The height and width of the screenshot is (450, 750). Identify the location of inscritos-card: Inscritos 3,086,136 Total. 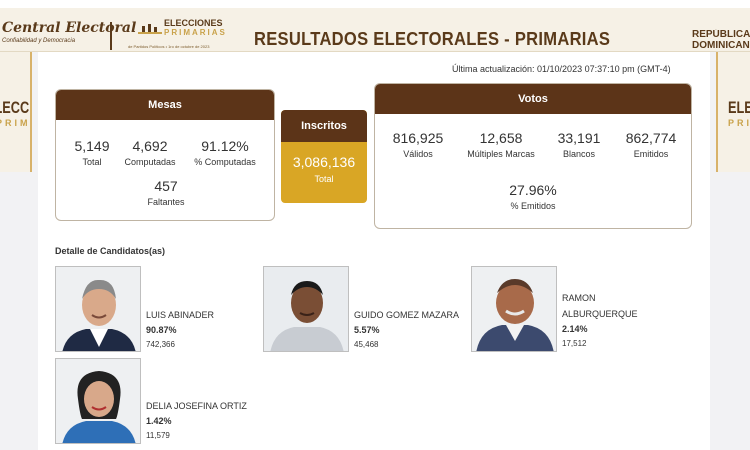
(324, 156).